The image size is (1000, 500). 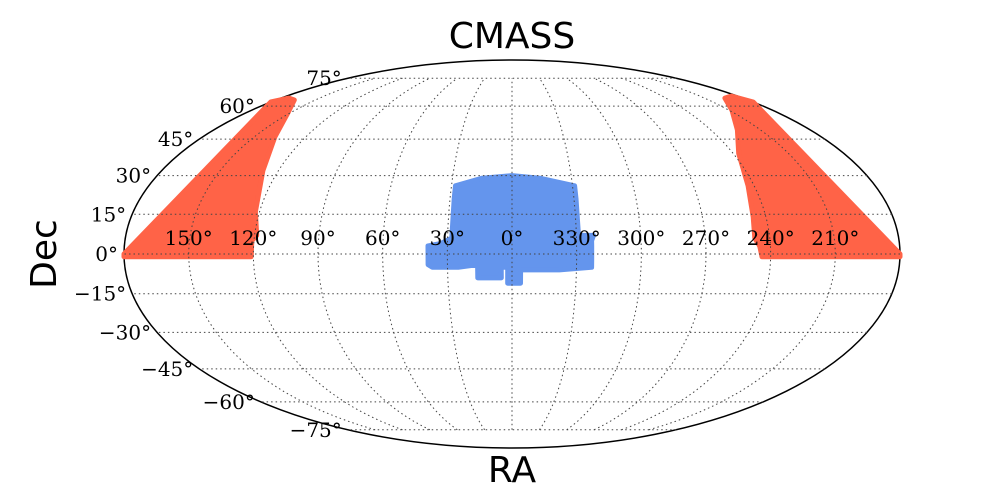 What do you see at coordinates (558, 254) in the screenshot?
I see `meridian--30` at bounding box center [558, 254].